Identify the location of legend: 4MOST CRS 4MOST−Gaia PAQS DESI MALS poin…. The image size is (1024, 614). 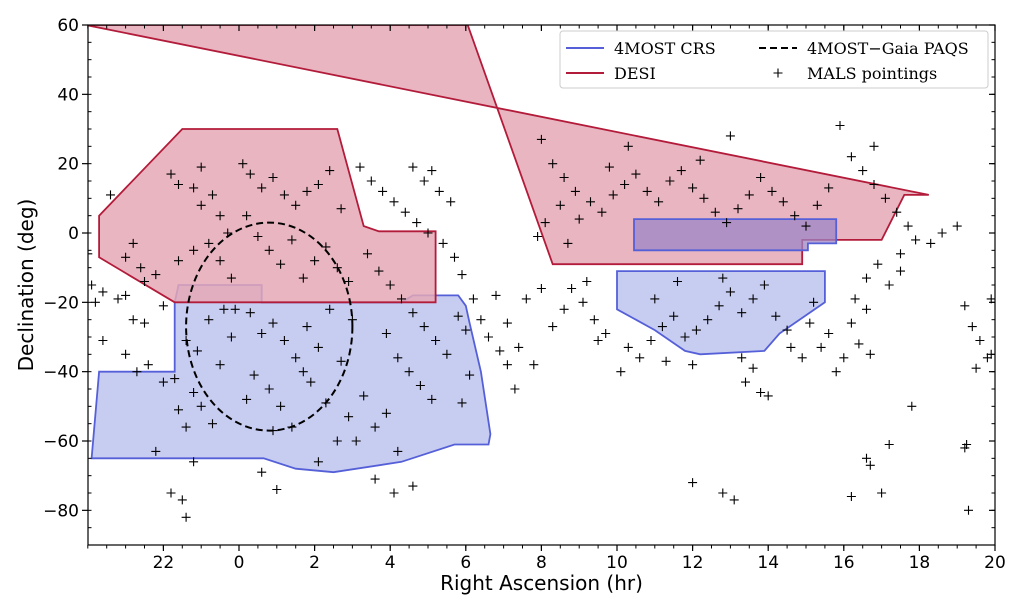
(774, 59).